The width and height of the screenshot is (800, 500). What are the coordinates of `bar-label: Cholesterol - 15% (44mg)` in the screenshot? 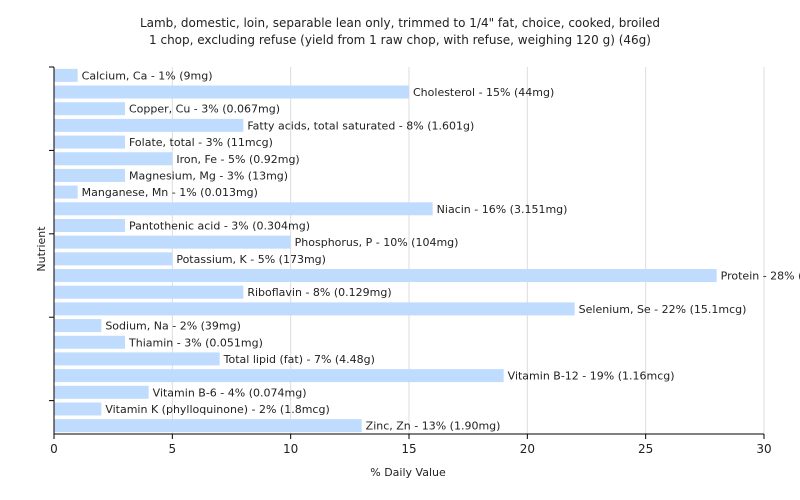 It's located at (483, 92).